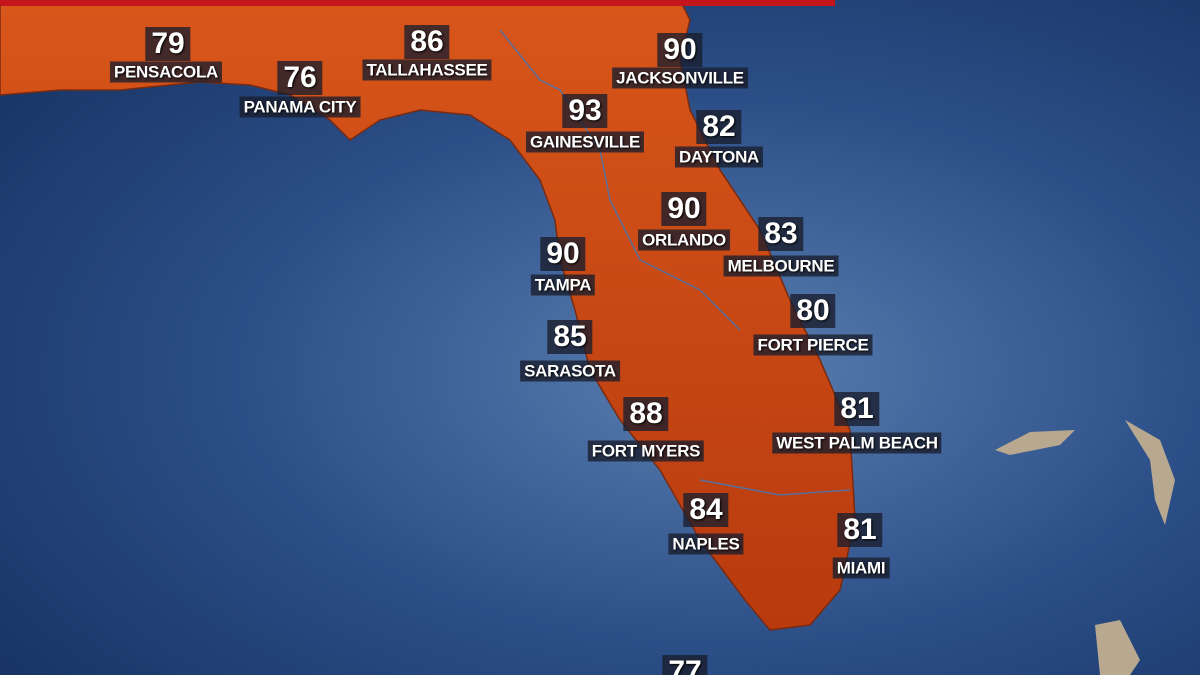 Image resolution: width=1200 pixels, height=675 pixels. Describe the element at coordinates (781, 266) in the screenshot. I see `city-name: MELBOURNE` at that location.